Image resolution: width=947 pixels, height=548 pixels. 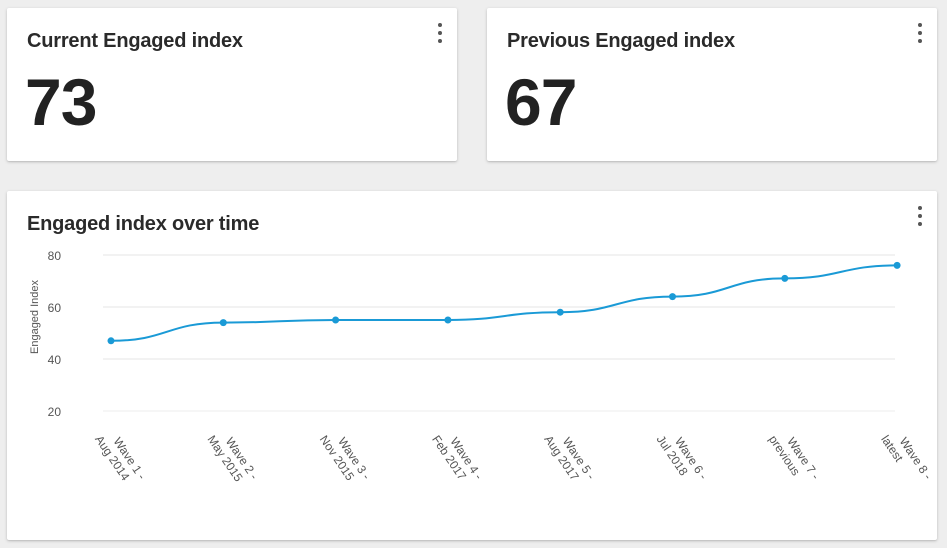 What do you see at coordinates (35, 316) in the screenshot?
I see `y-axis-title: Engaged Index` at bounding box center [35, 316].